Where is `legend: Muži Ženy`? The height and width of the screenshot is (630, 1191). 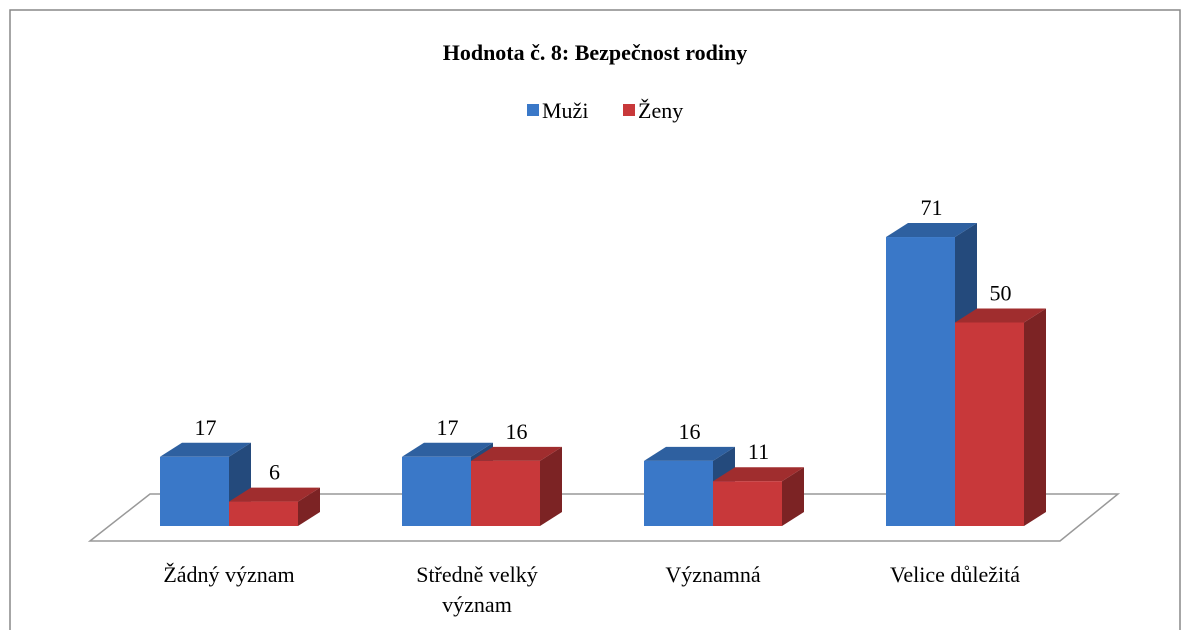 legend: Muži Ženy is located at coordinates (605, 110).